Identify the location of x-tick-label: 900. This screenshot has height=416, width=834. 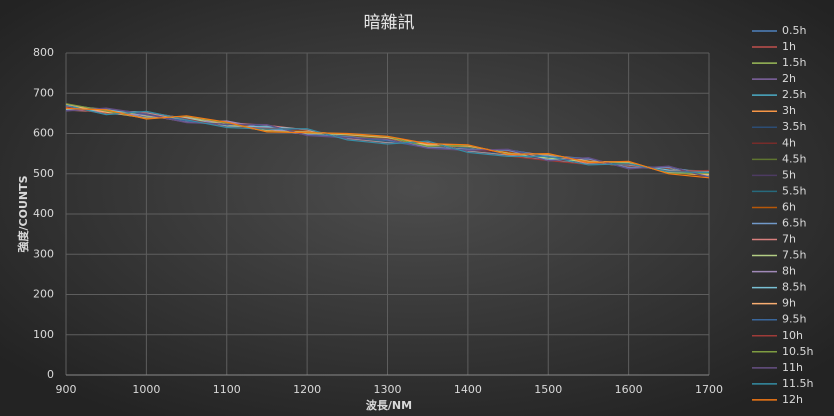
(66, 389).